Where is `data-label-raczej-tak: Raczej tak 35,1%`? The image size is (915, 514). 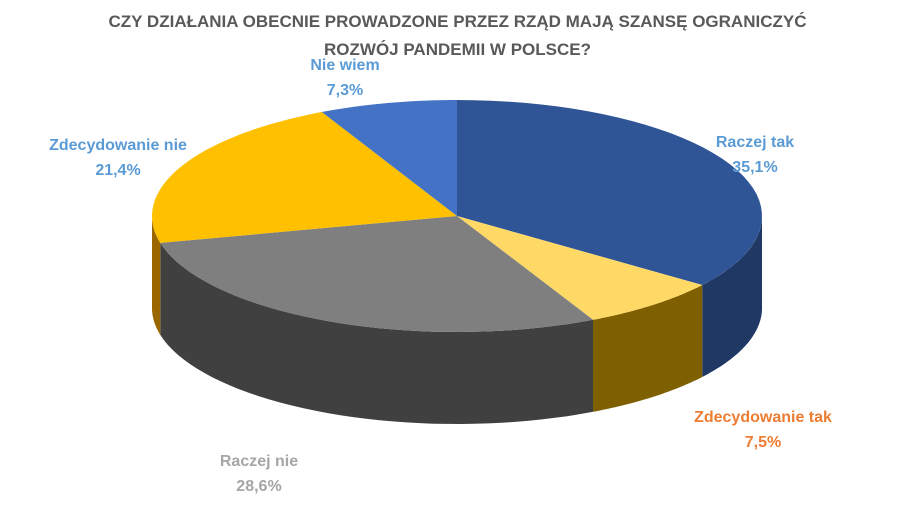
data-label-raczej-tak: Raczej tak 35,1% is located at coordinates (755, 155).